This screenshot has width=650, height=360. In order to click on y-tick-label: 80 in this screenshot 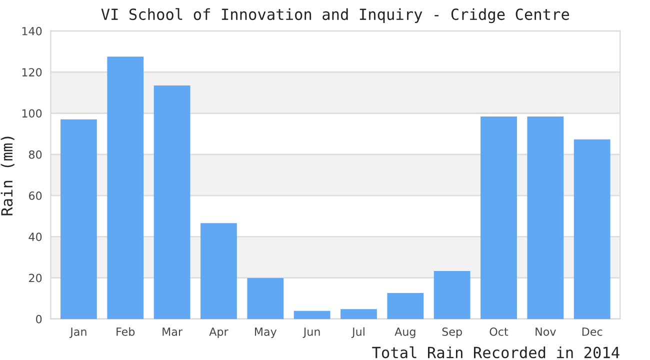, I will do `click(35, 154)`.